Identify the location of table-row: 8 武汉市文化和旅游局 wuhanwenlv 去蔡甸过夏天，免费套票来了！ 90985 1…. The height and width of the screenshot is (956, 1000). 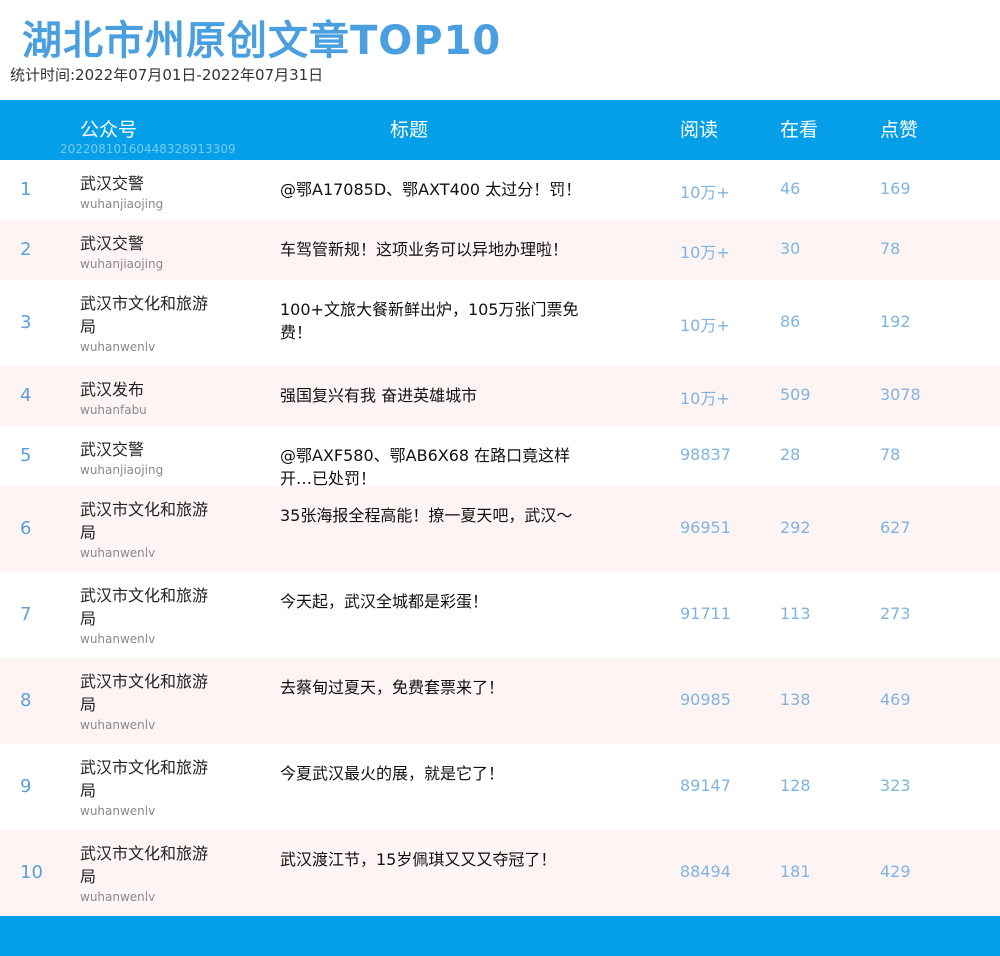
(500, 701).